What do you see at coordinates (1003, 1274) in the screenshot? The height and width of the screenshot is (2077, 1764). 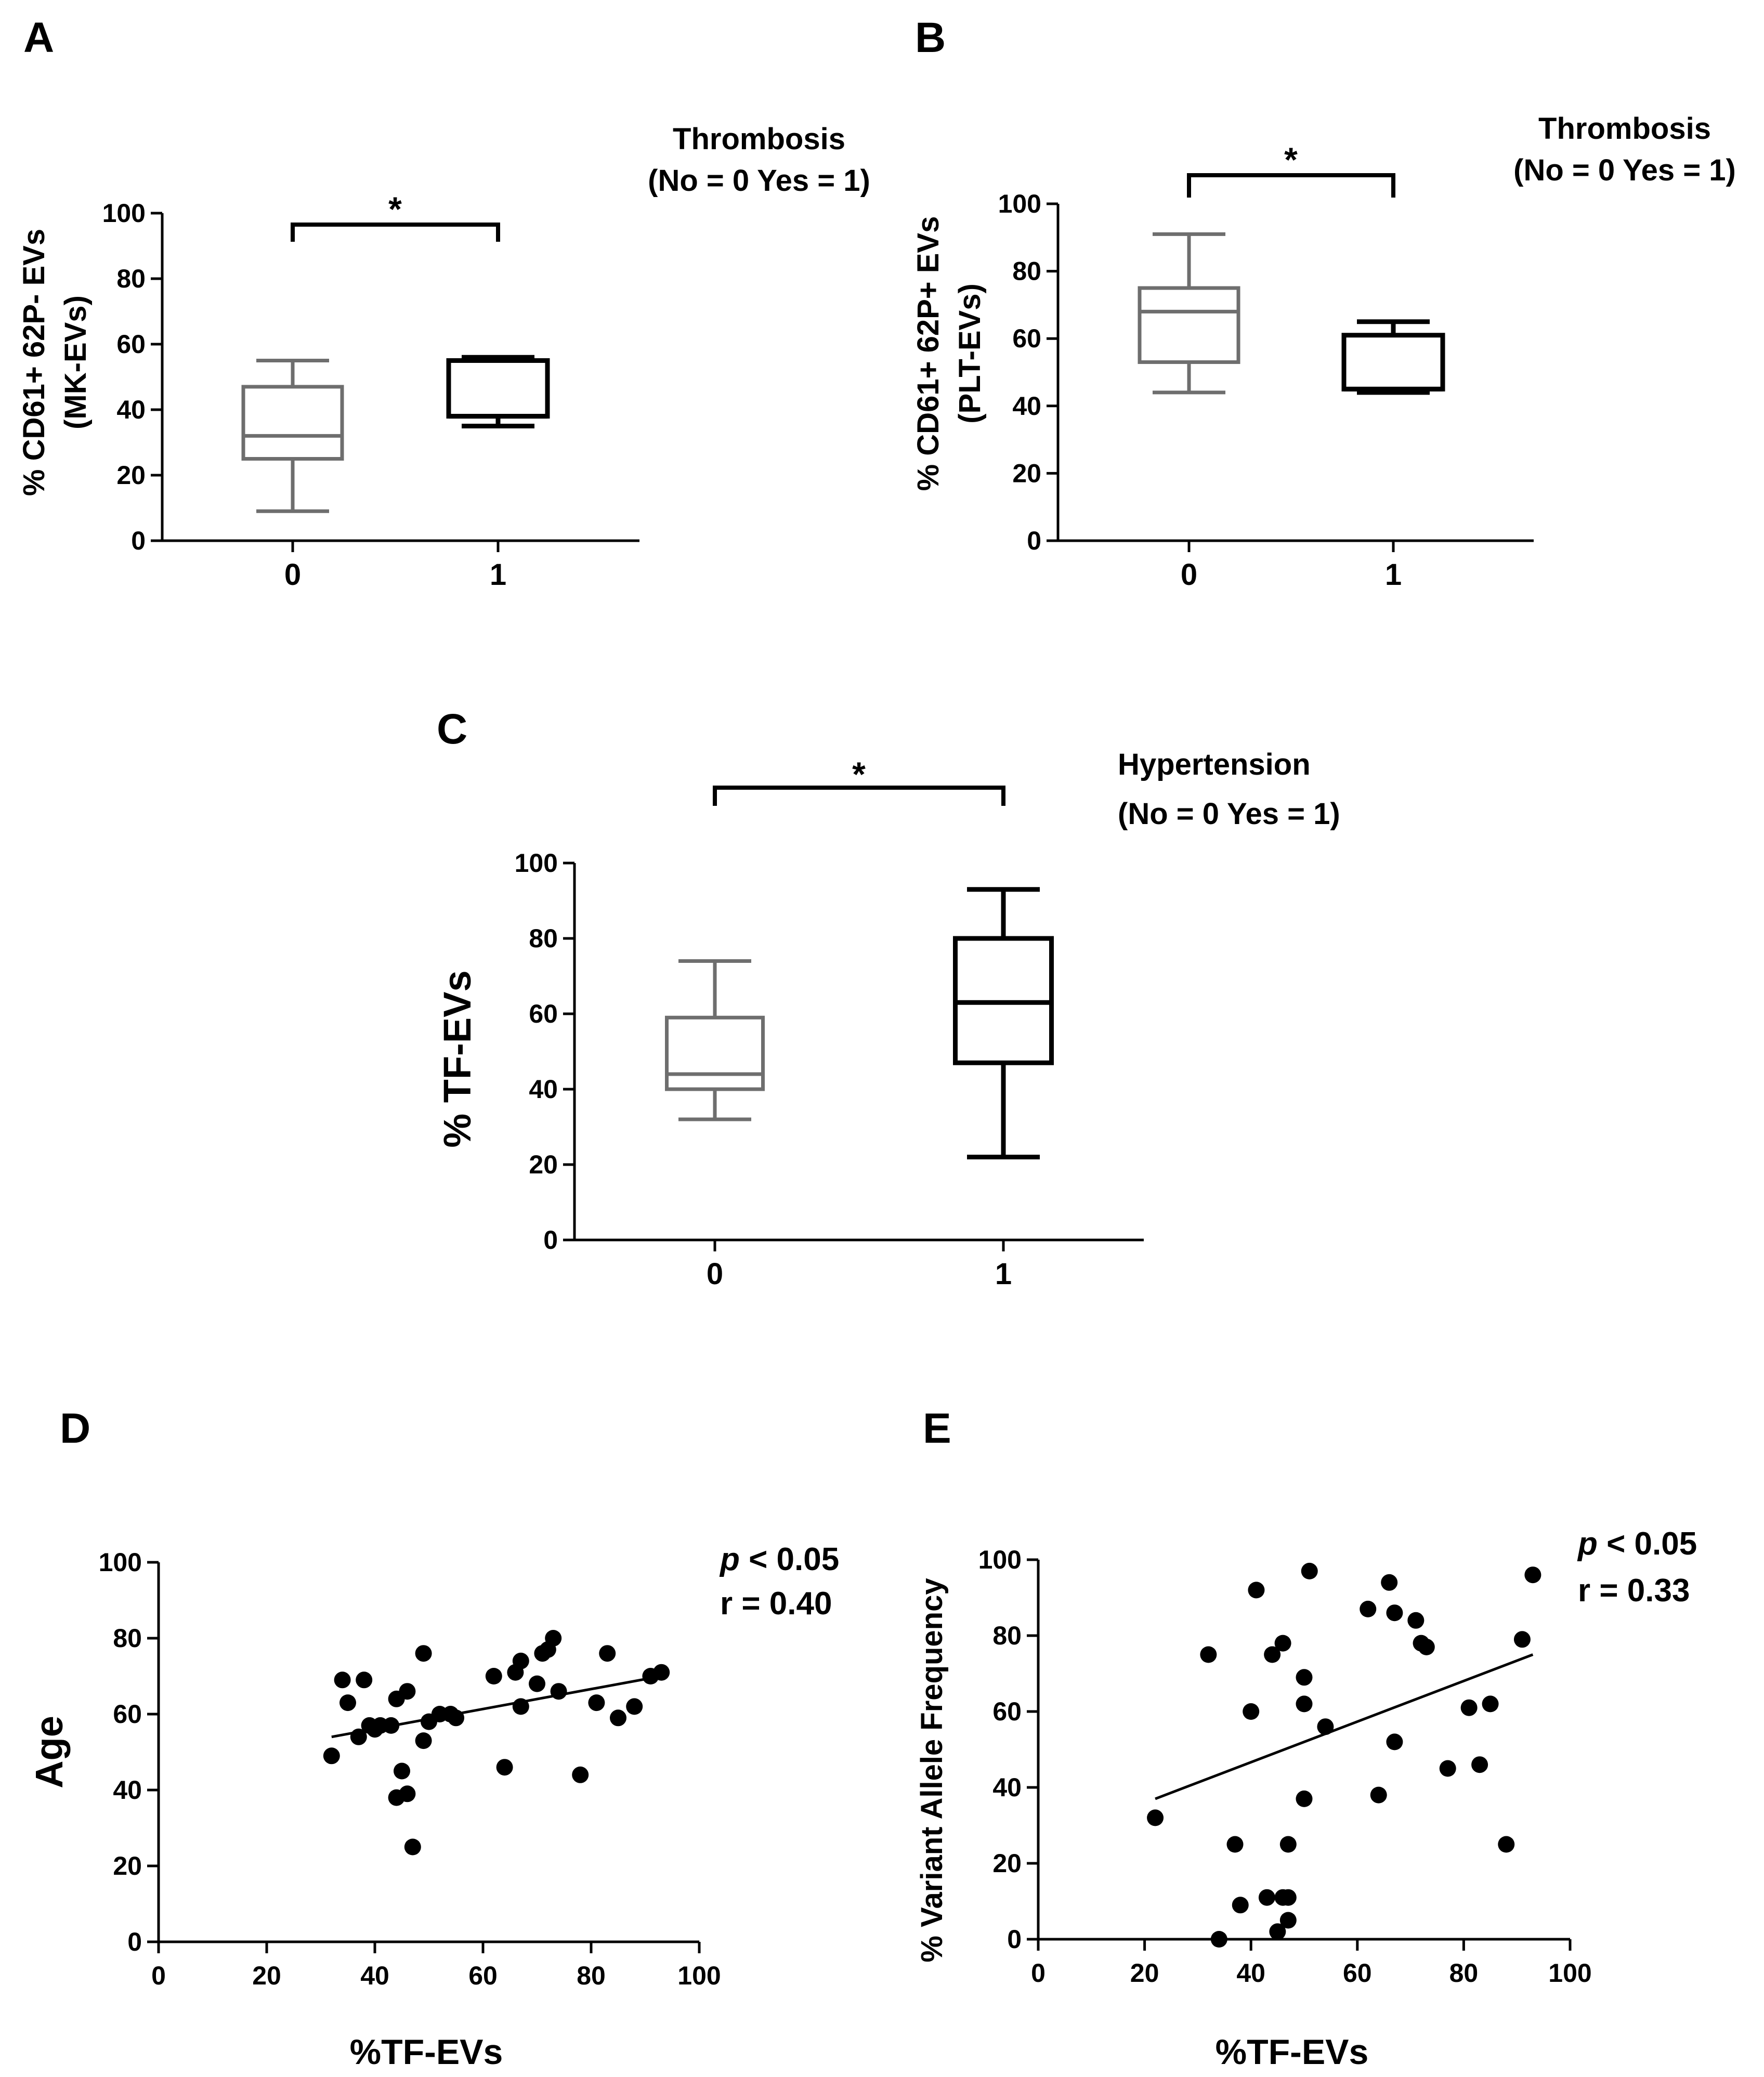 I see `panel-c-xtick-label: 1` at bounding box center [1003, 1274].